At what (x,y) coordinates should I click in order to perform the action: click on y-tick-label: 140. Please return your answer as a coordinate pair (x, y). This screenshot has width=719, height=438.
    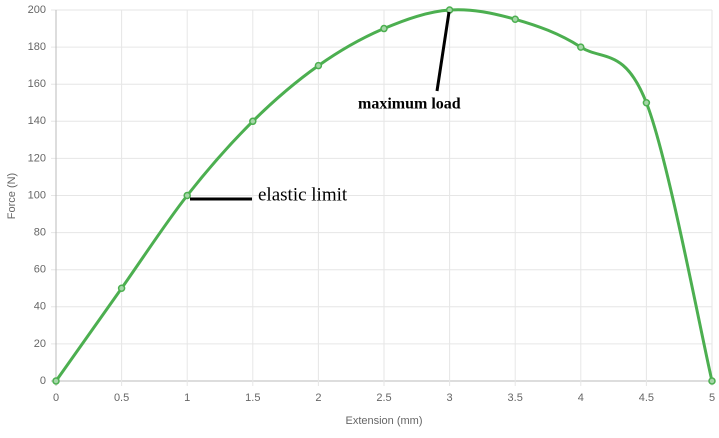
    Looking at the image, I should click on (37, 121).